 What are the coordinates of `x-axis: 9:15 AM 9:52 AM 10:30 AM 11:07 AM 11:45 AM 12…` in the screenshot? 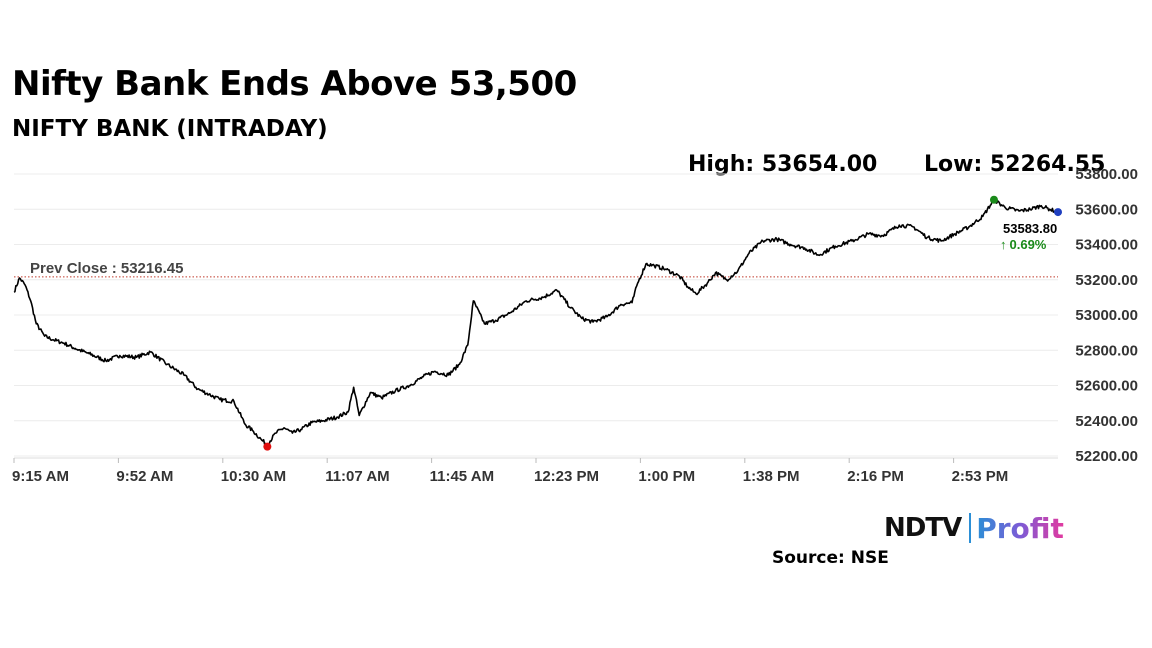 It's located at (535, 471).